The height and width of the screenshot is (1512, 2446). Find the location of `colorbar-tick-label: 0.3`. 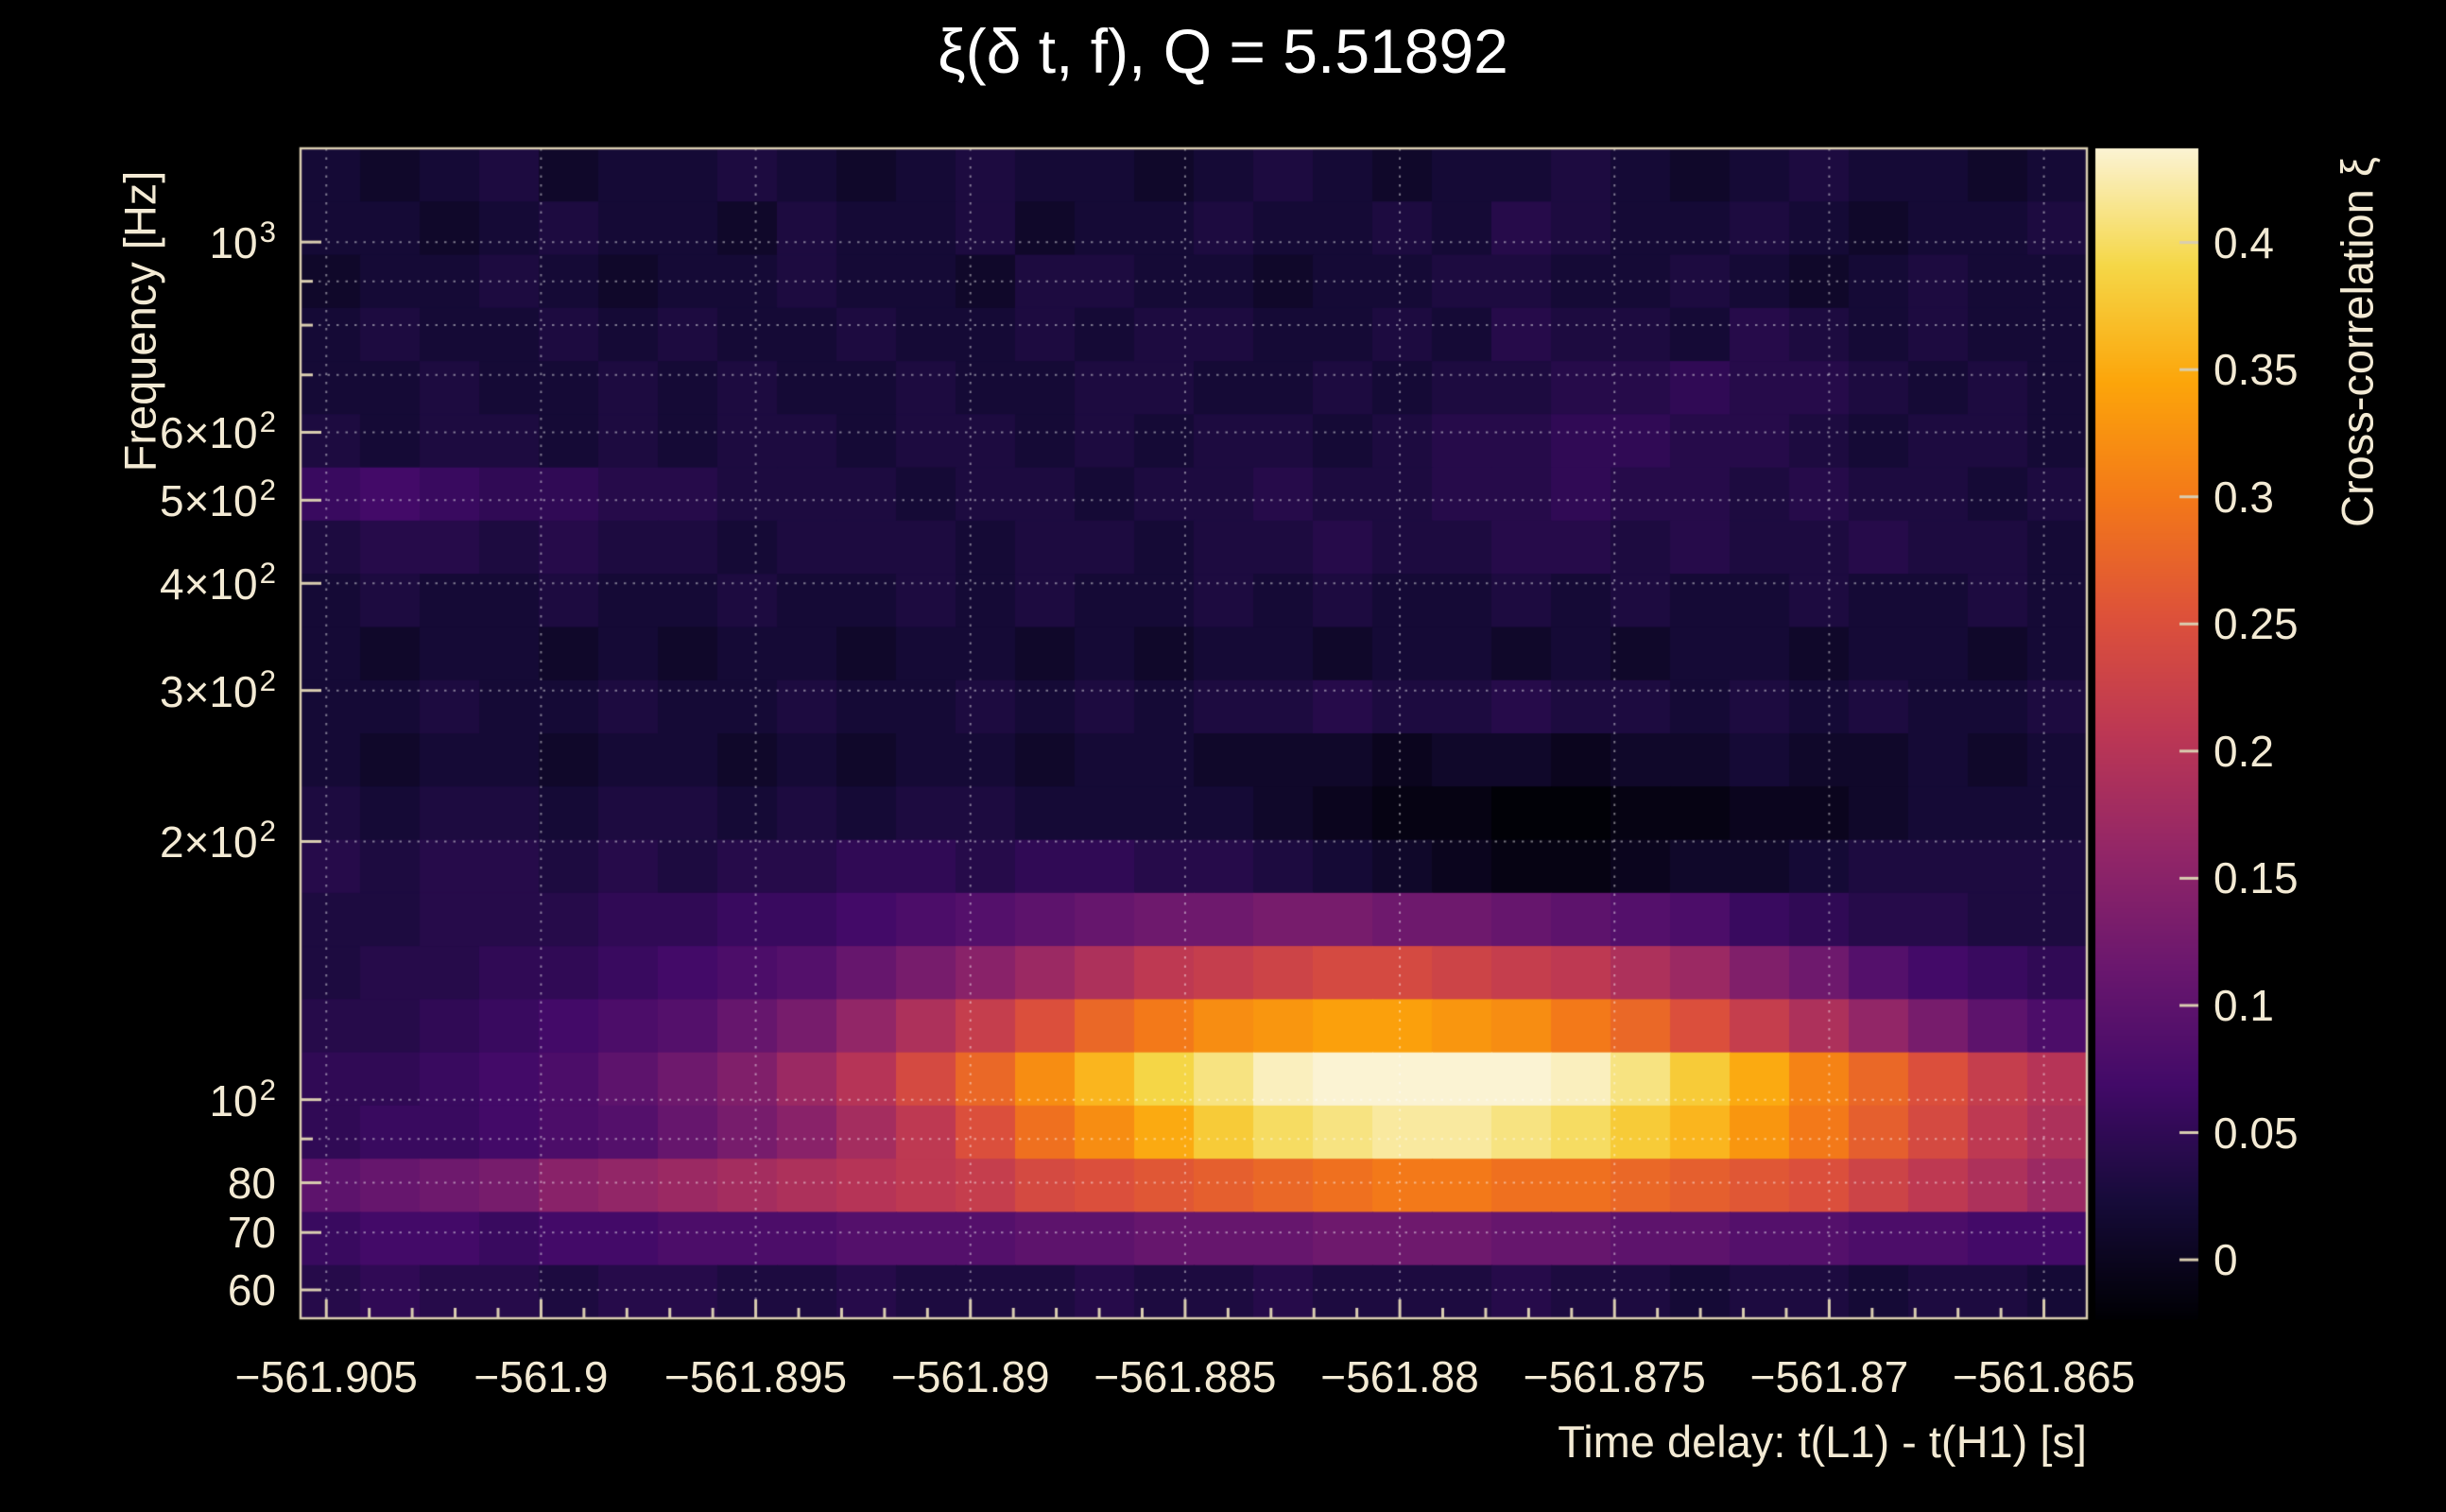

colorbar-tick-label: 0.3 is located at coordinates (2243, 497).